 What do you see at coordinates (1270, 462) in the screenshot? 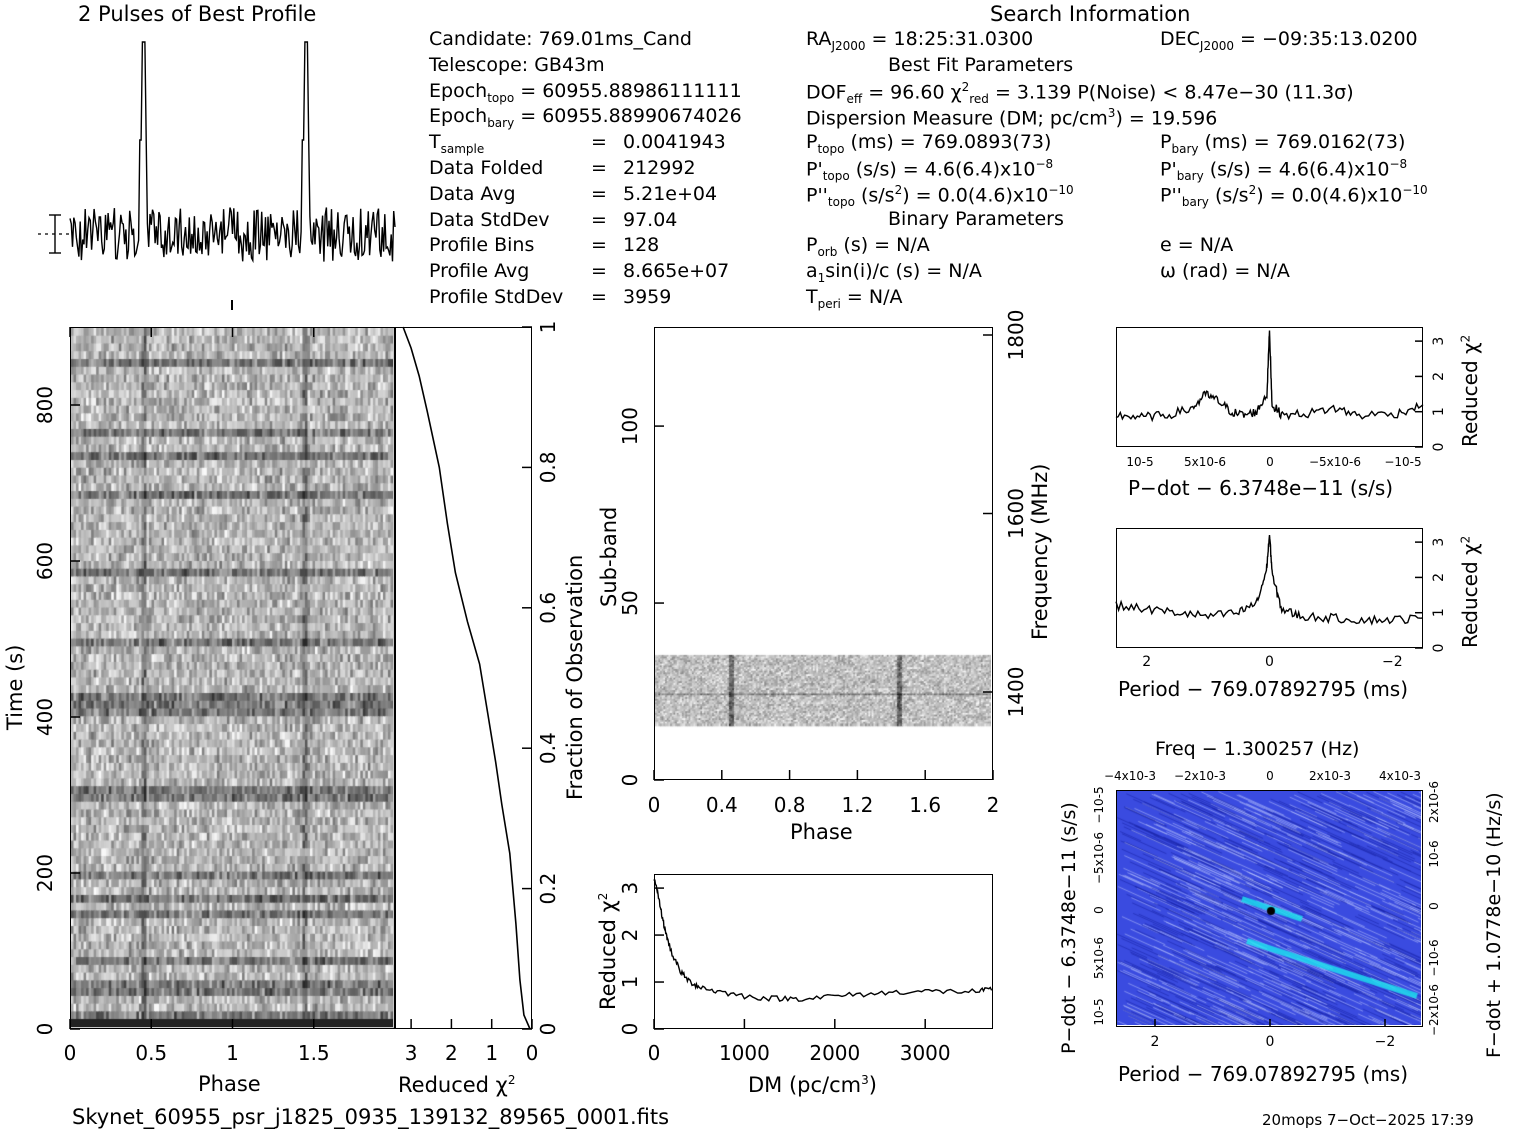
I see `pdot-xtick-label: 0` at bounding box center [1270, 462].